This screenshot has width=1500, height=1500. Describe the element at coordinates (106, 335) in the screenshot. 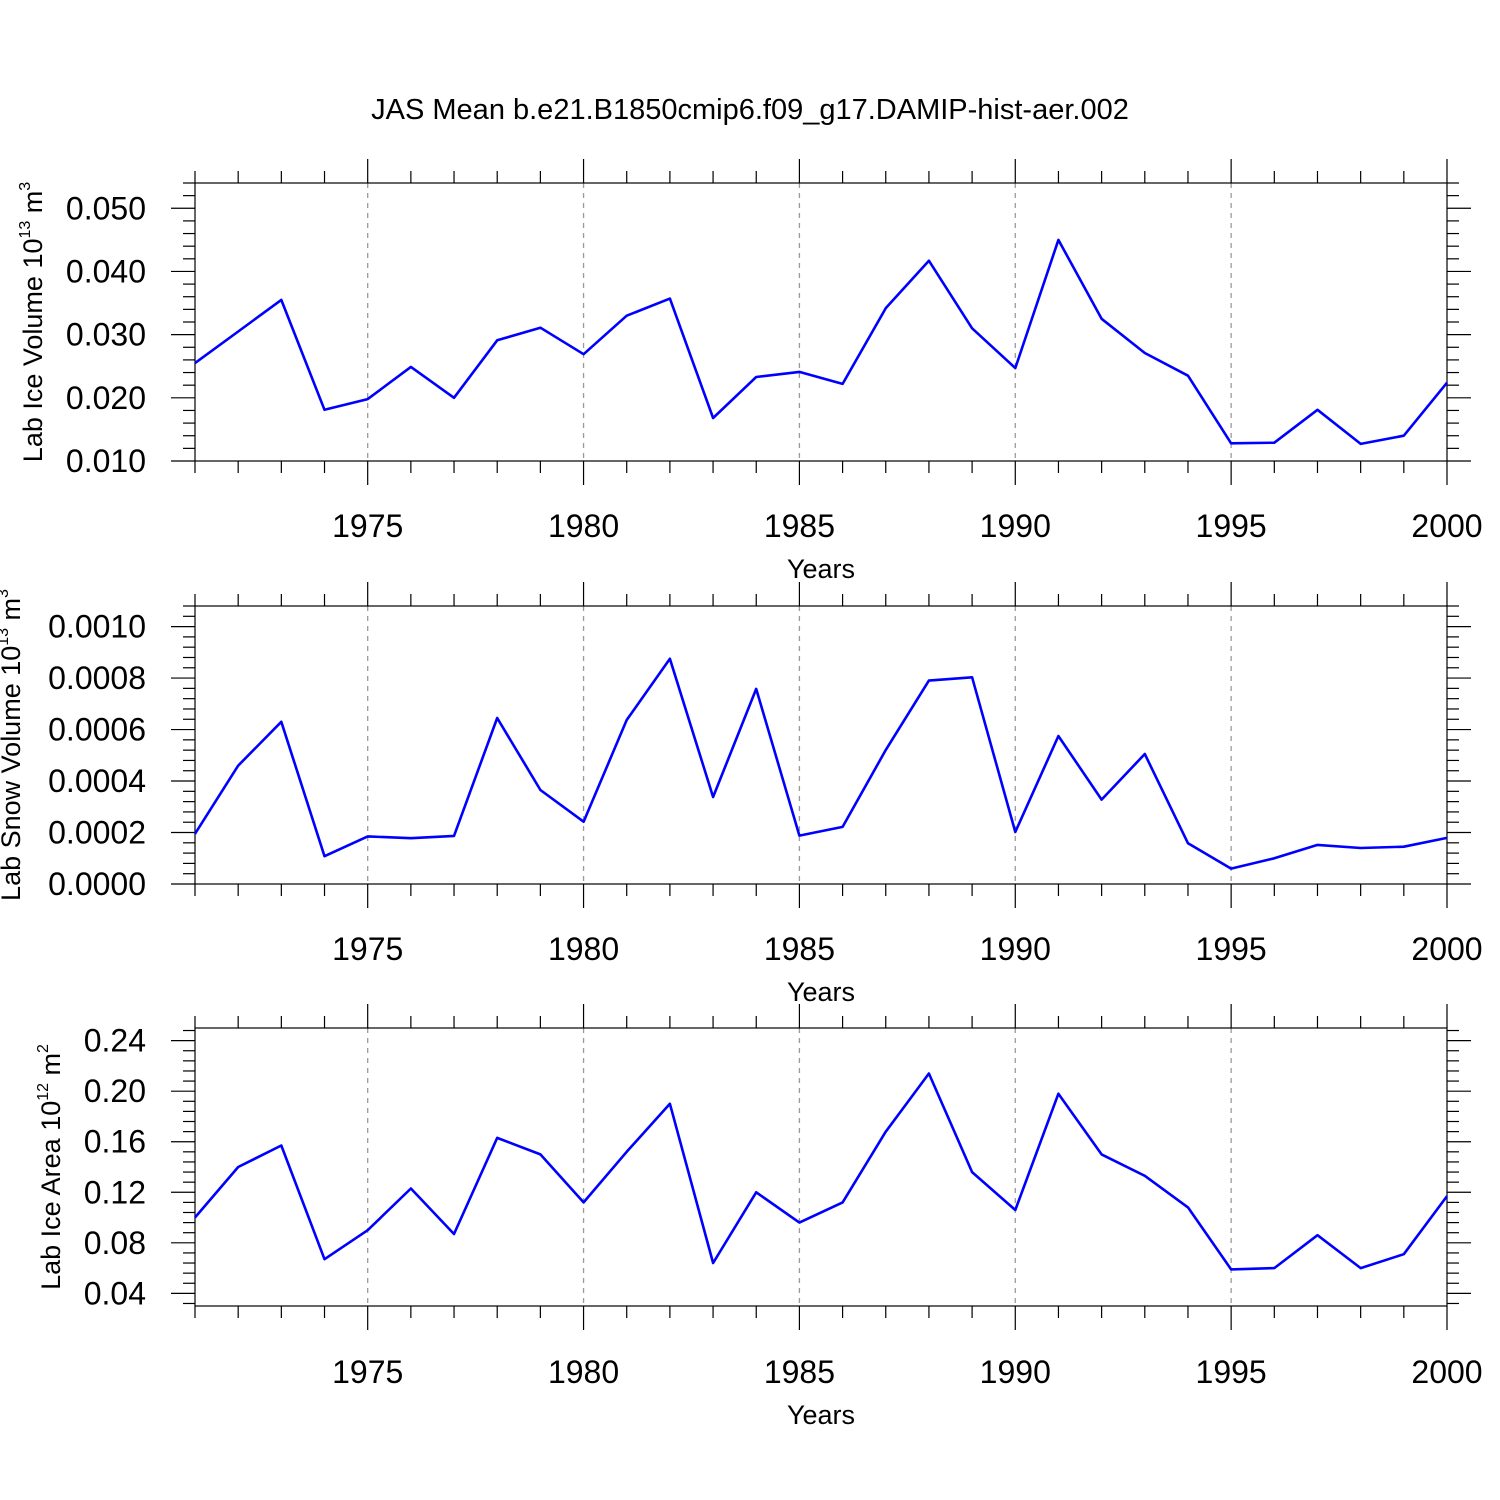

I see `y-tick-label: 0.030` at that location.